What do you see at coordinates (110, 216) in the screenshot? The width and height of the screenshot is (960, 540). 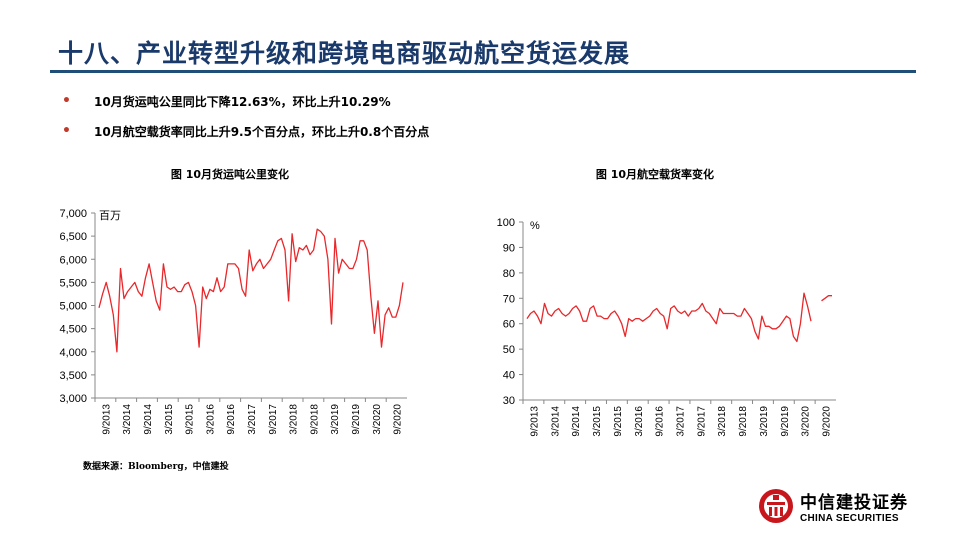 I see `y-unit-label: 百万` at bounding box center [110, 216].